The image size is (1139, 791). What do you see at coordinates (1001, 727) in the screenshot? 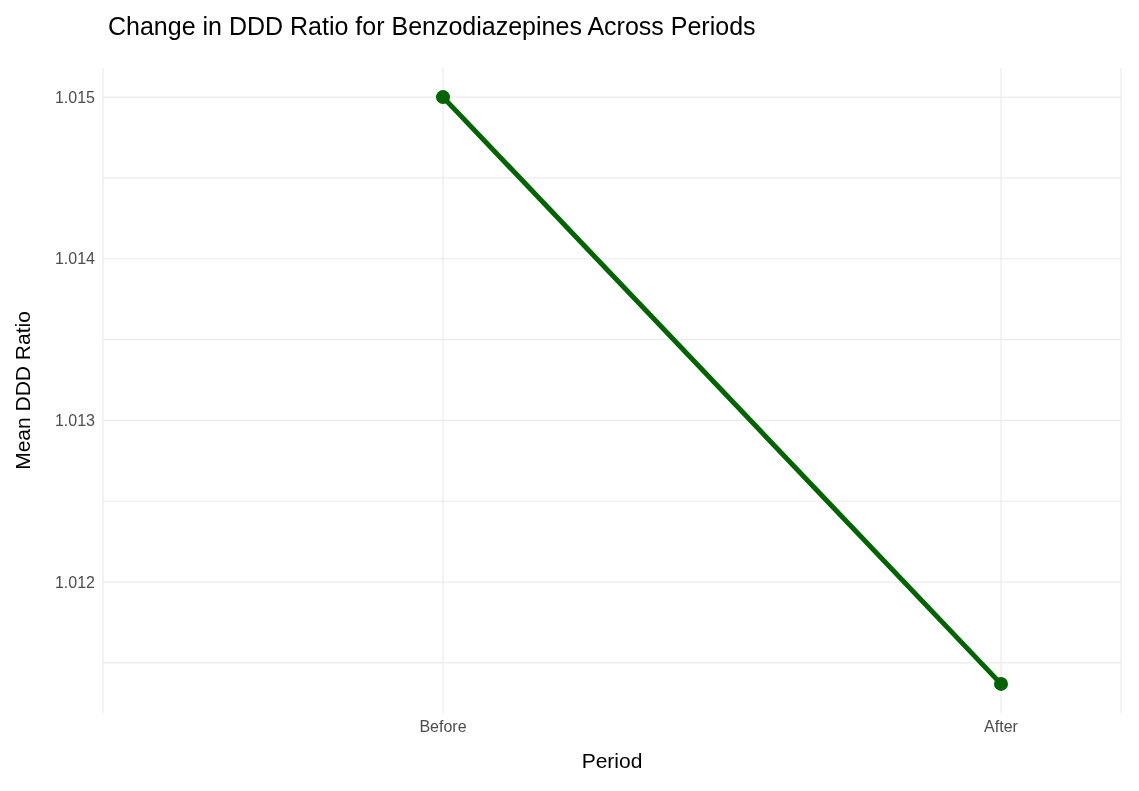
I see `x-tick-label: After` at bounding box center [1001, 727].